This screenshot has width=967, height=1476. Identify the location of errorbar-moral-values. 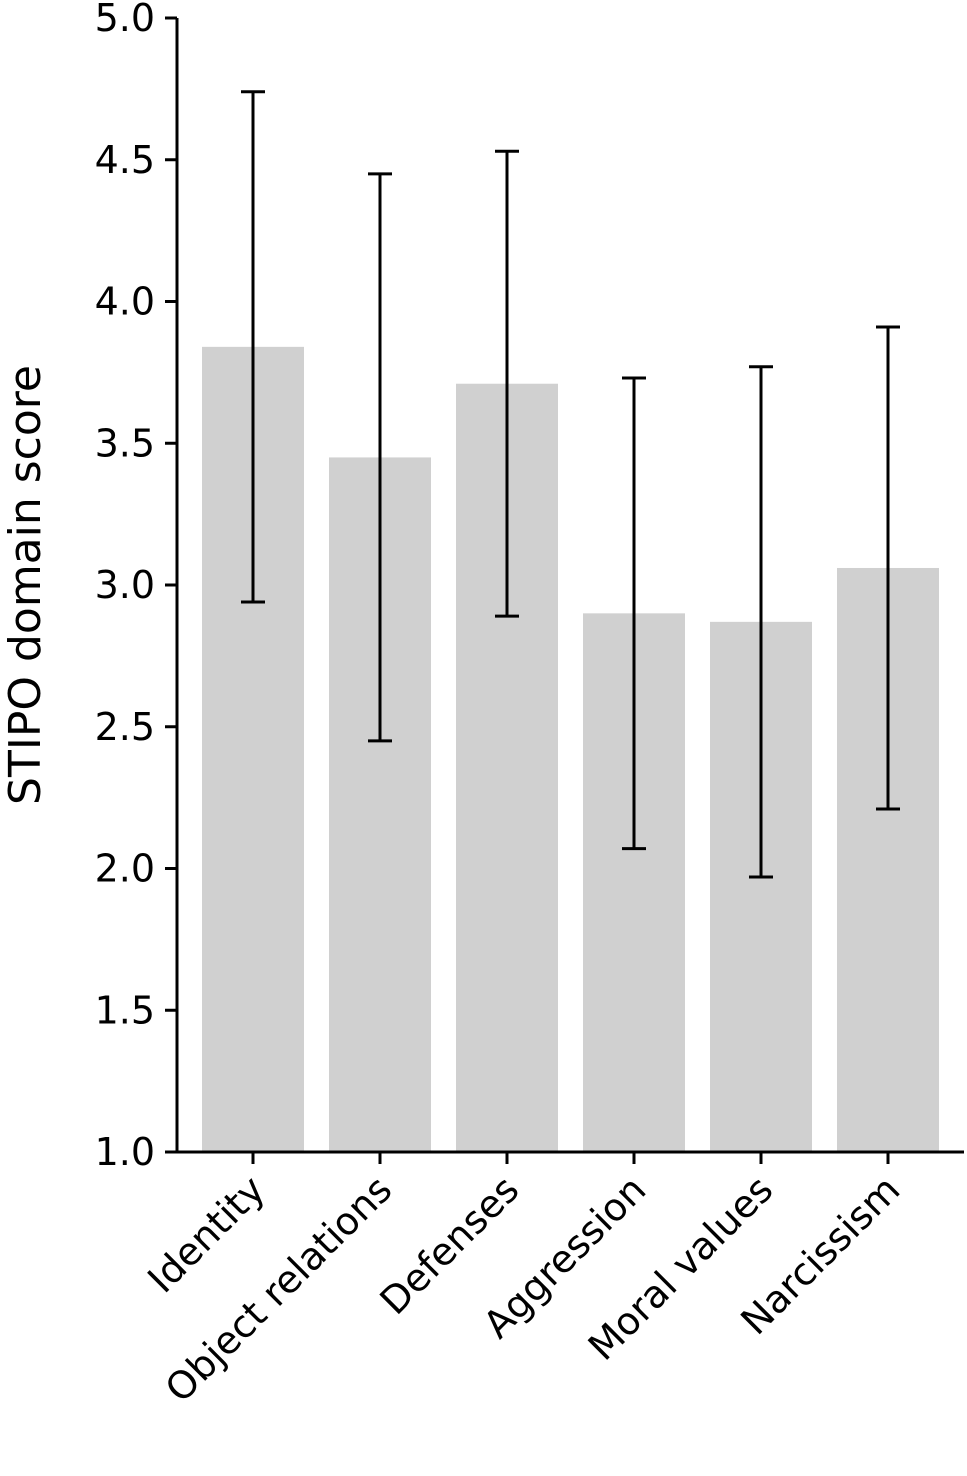
(761, 622).